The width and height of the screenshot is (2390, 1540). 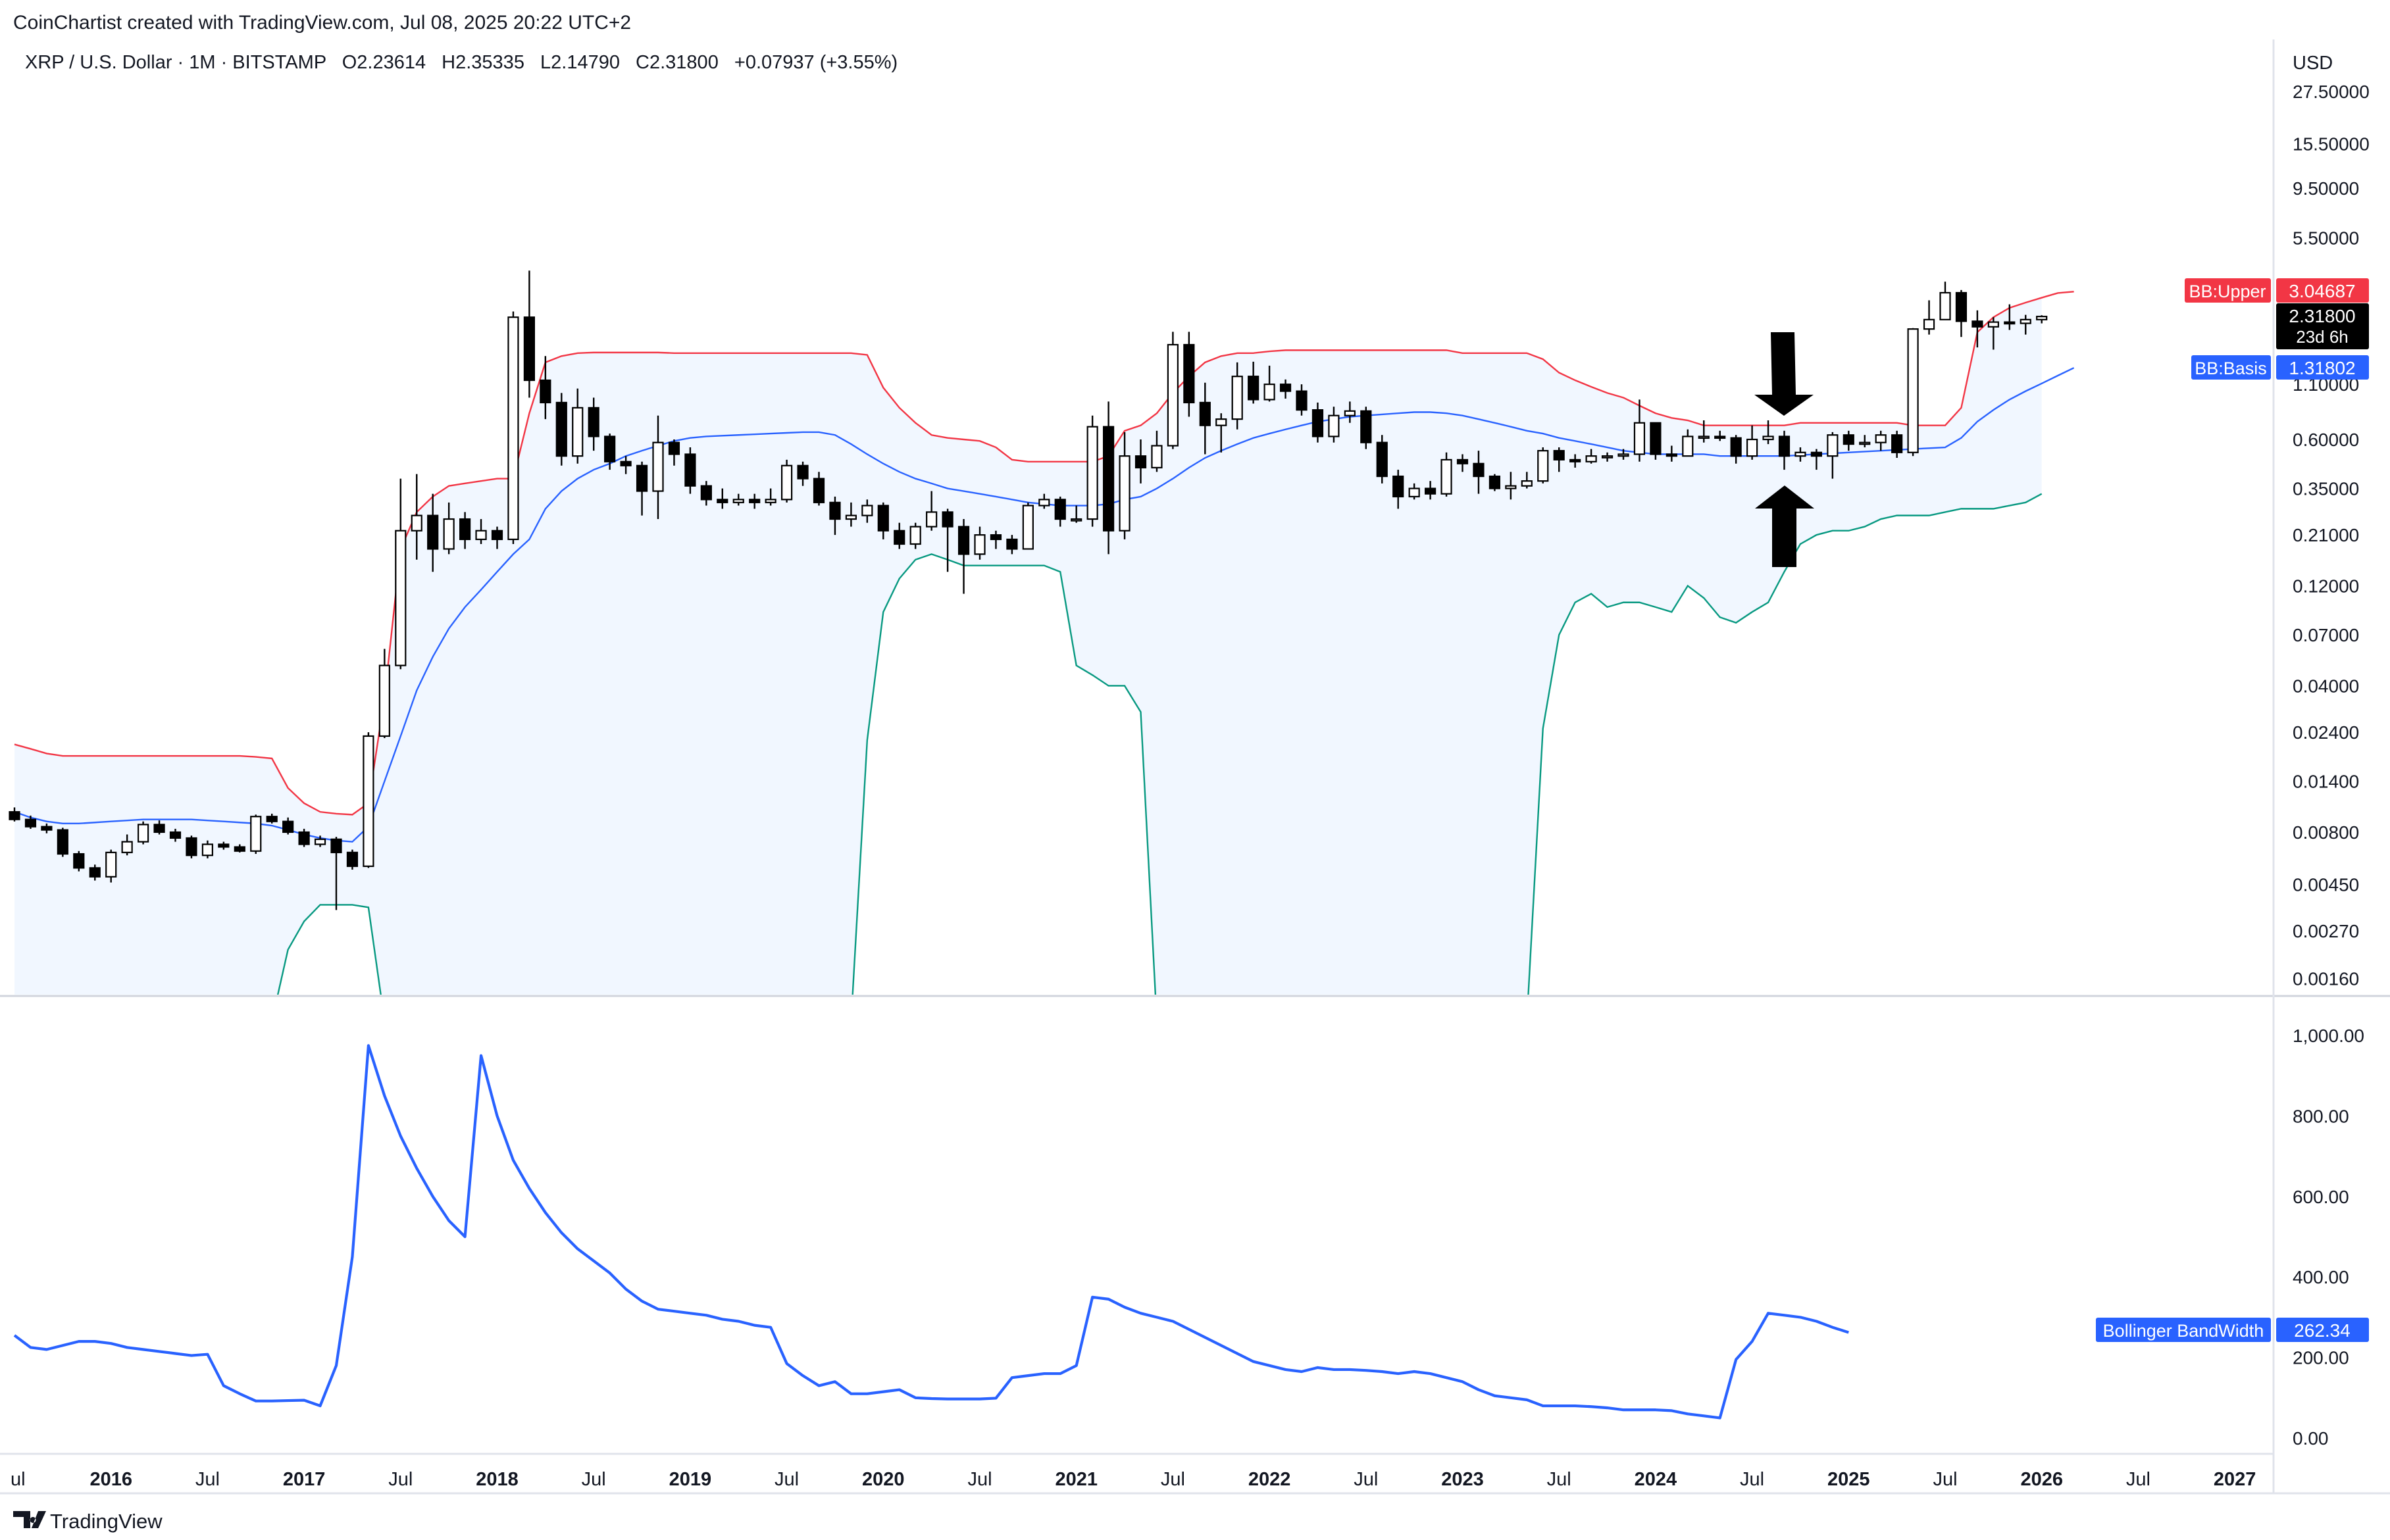 What do you see at coordinates (2328, 1237) in the screenshot?
I see `bandwidth-axis: 1,000.00 800.00 600.00 400.00 200.00 0.00` at bounding box center [2328, 1237].